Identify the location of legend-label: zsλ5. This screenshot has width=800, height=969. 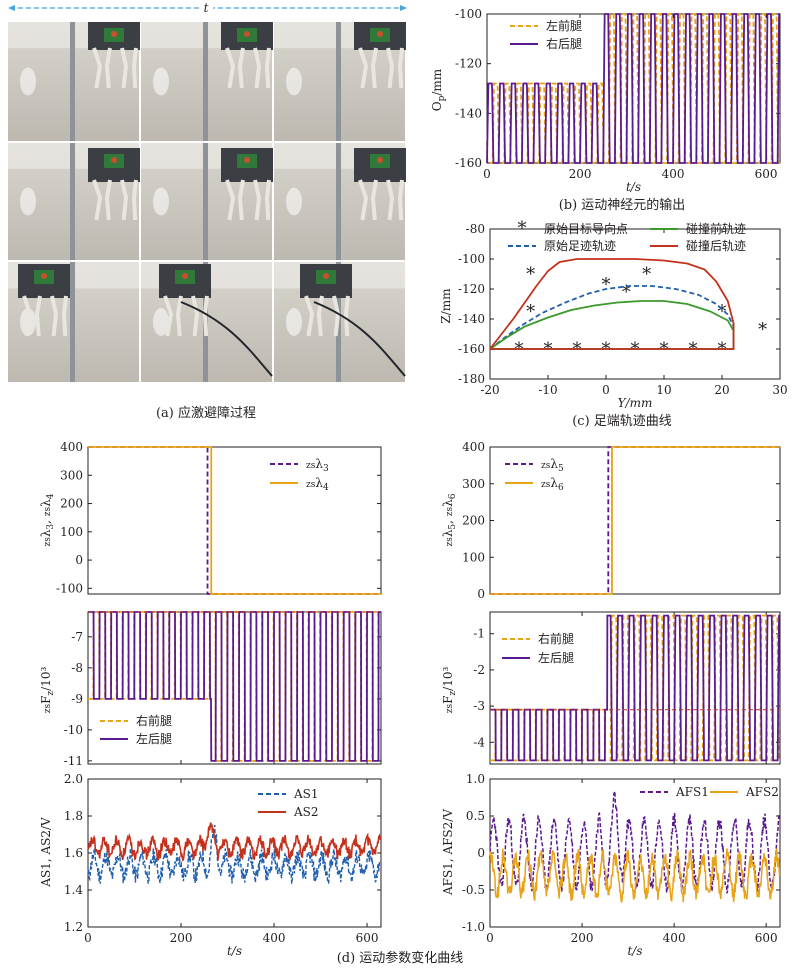
(552, 465).